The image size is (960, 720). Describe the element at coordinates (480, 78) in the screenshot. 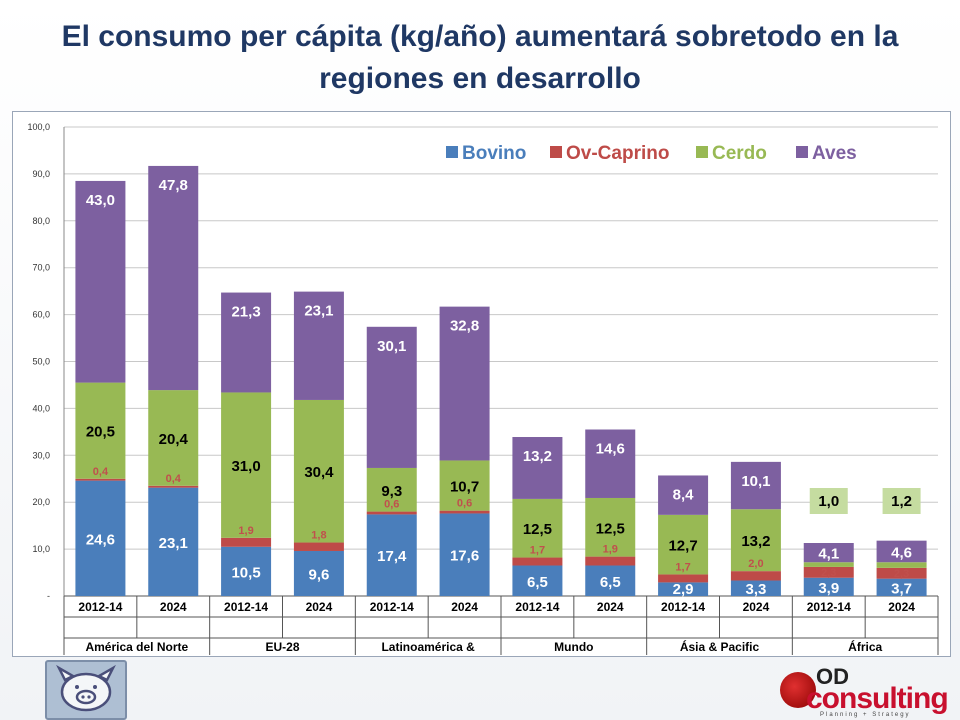

I see `chart-title-line2: regiones en desarrollo` at that location.